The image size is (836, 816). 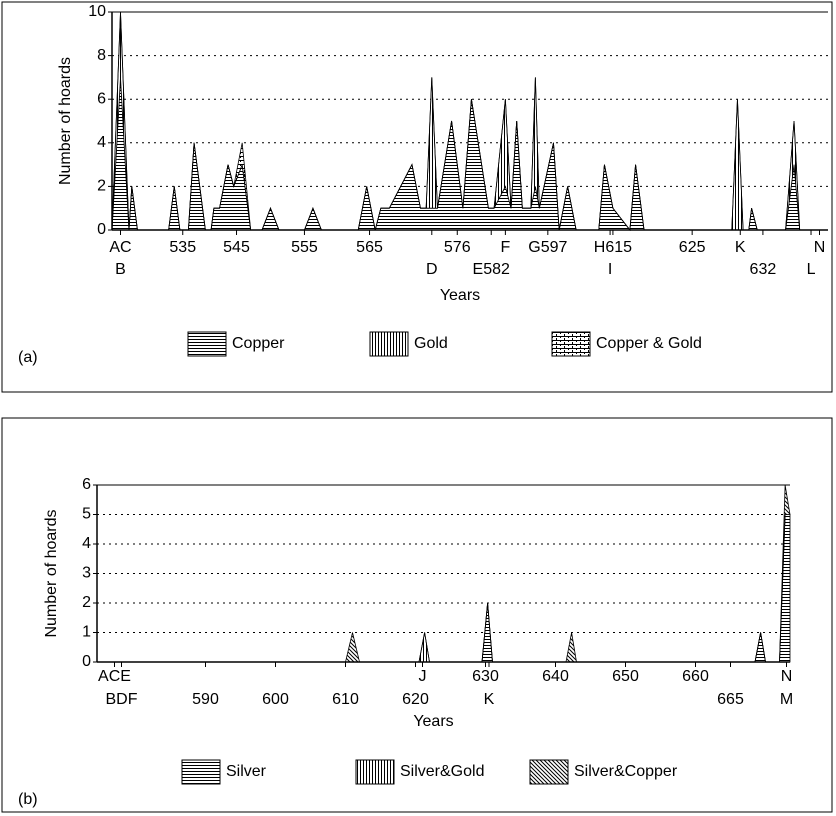 I want to click on panel-label: (a), so click(x=28, y=357).